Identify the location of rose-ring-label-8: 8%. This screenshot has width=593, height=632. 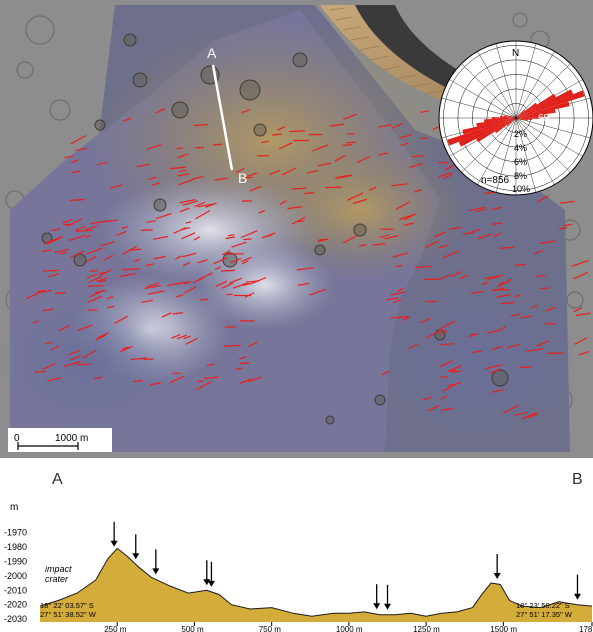
(520, 176).